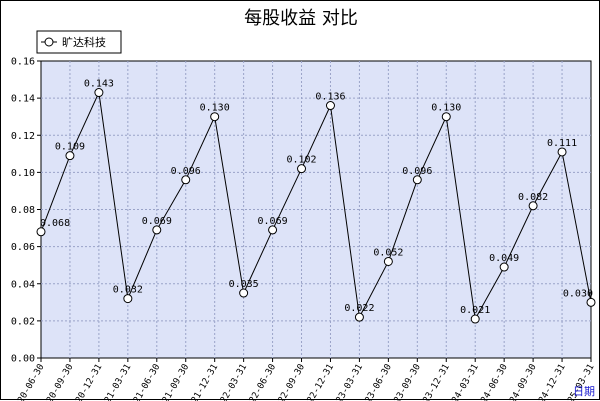  What do you see at coordinates (23, 321) in the screenshot?
I see `y-tick-label: 0.02` at bounding box center [23, 321].